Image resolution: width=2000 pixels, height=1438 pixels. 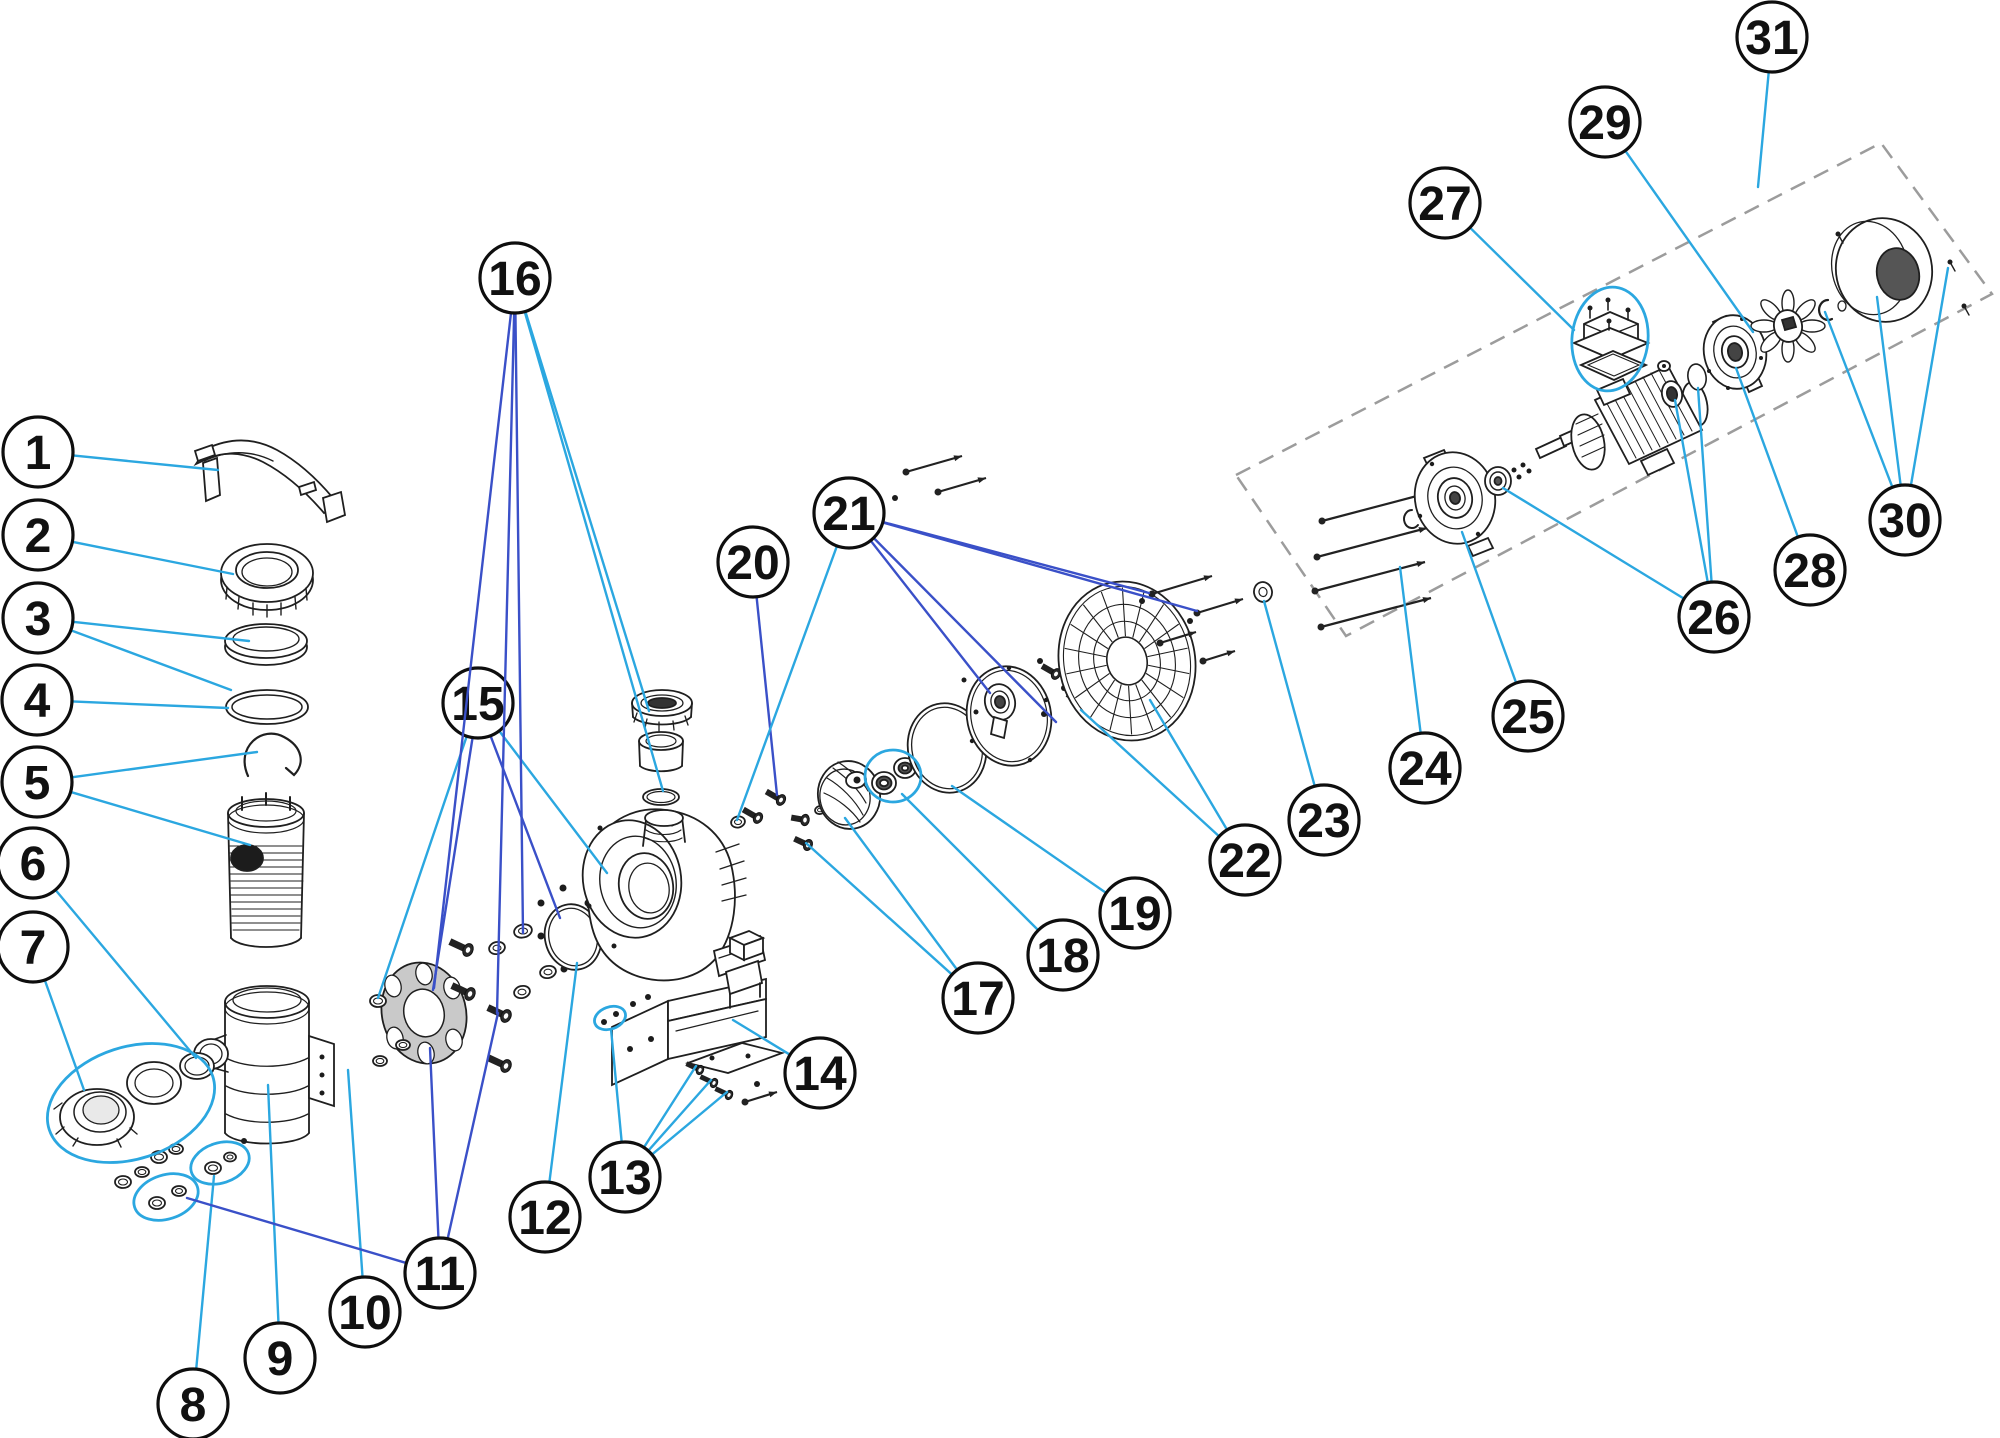 What do you see at coordinates (544, 1218) in the screenshot?
I see `callout-number: 12` at bounding box center [544, 1218].